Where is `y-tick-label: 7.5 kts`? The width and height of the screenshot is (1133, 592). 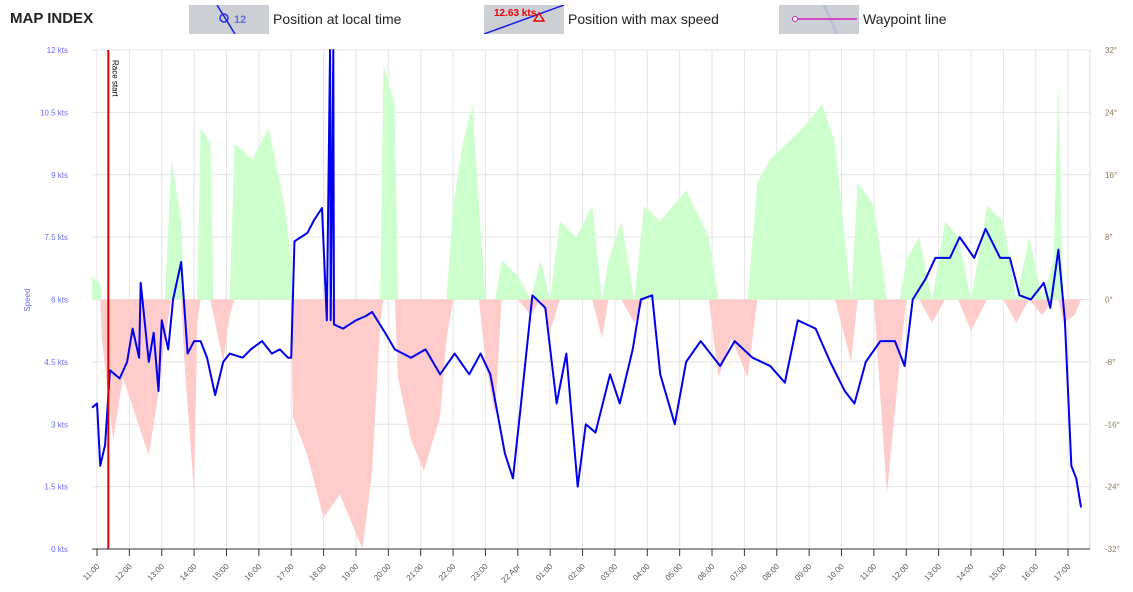 y-tick-label: 7.5 kts is located at coordinates (56, 237).